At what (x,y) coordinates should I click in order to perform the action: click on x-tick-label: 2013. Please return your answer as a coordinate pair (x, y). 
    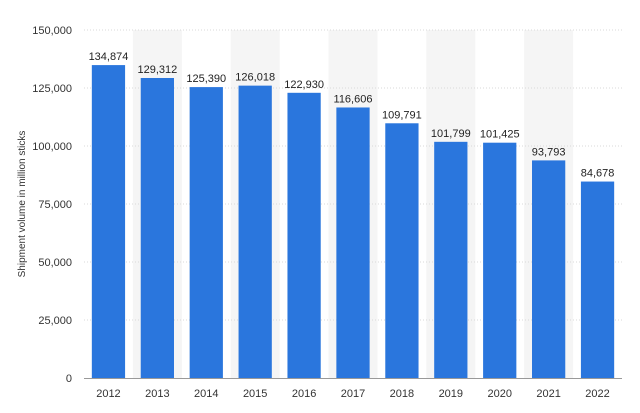
    Looking at the image, I should click on (157, 394).